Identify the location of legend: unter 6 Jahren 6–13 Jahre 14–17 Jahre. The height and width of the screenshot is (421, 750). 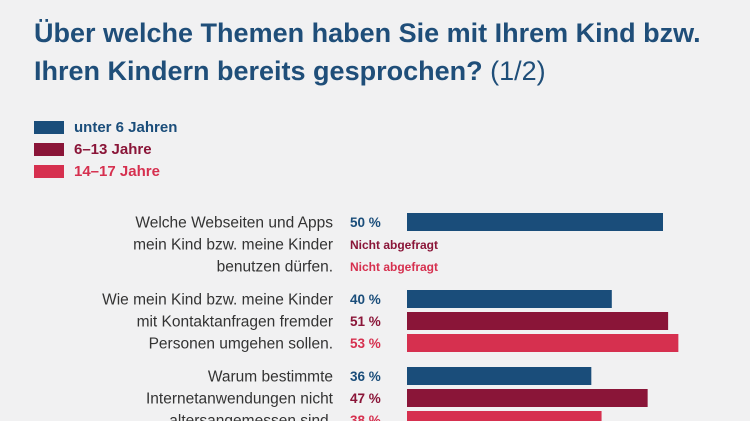
(105, 149).